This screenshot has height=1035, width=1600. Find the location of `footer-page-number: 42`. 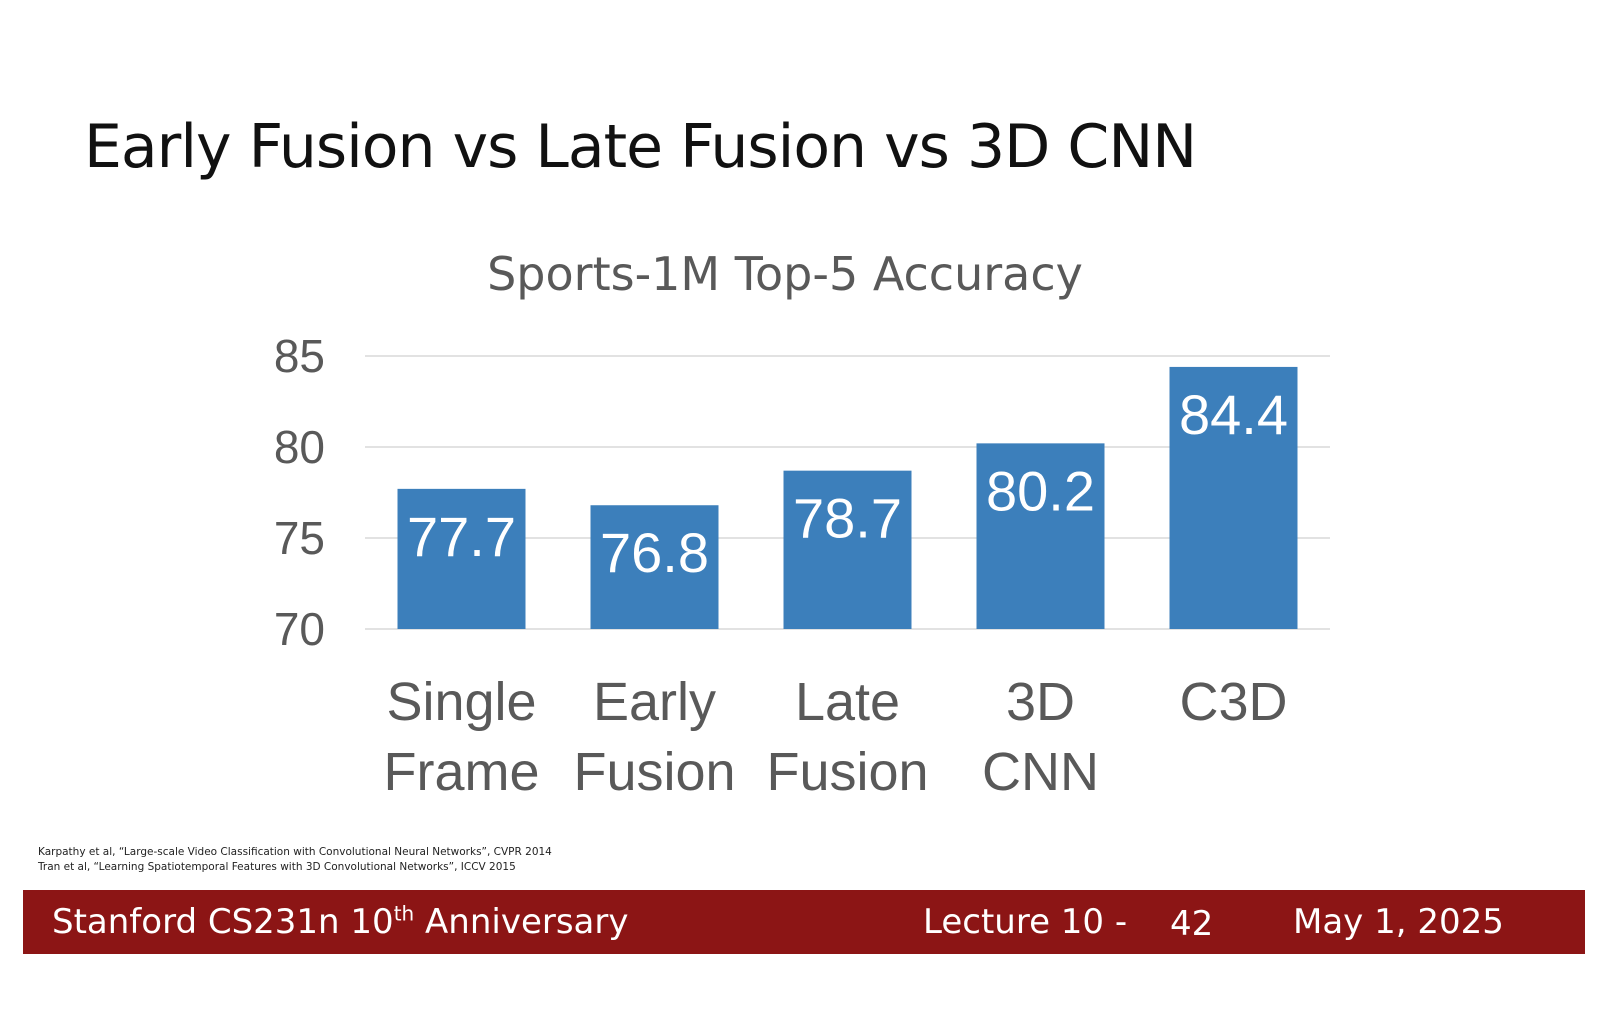

footer-page-number: 42 is located at coordinates (1192, 924).